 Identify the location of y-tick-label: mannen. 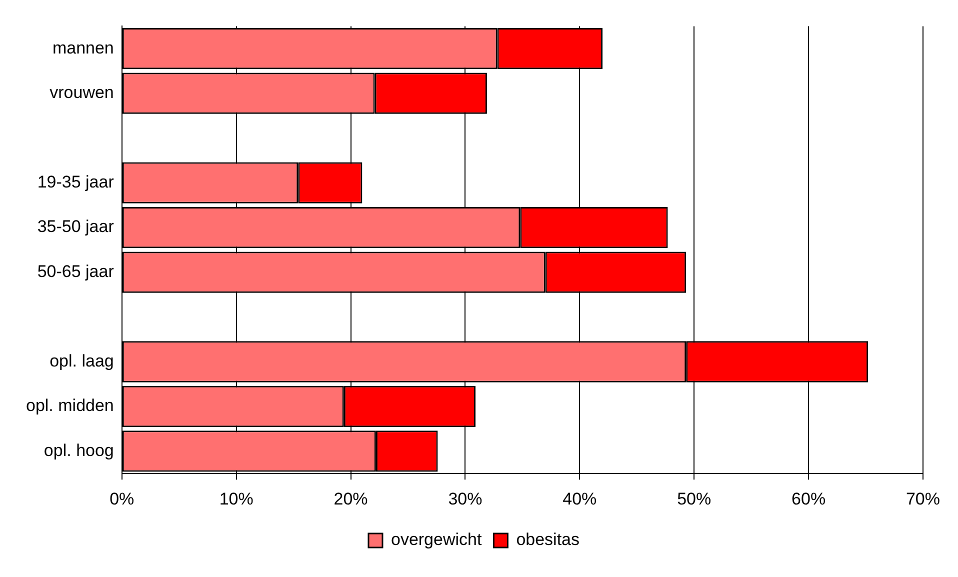
(83, 48).